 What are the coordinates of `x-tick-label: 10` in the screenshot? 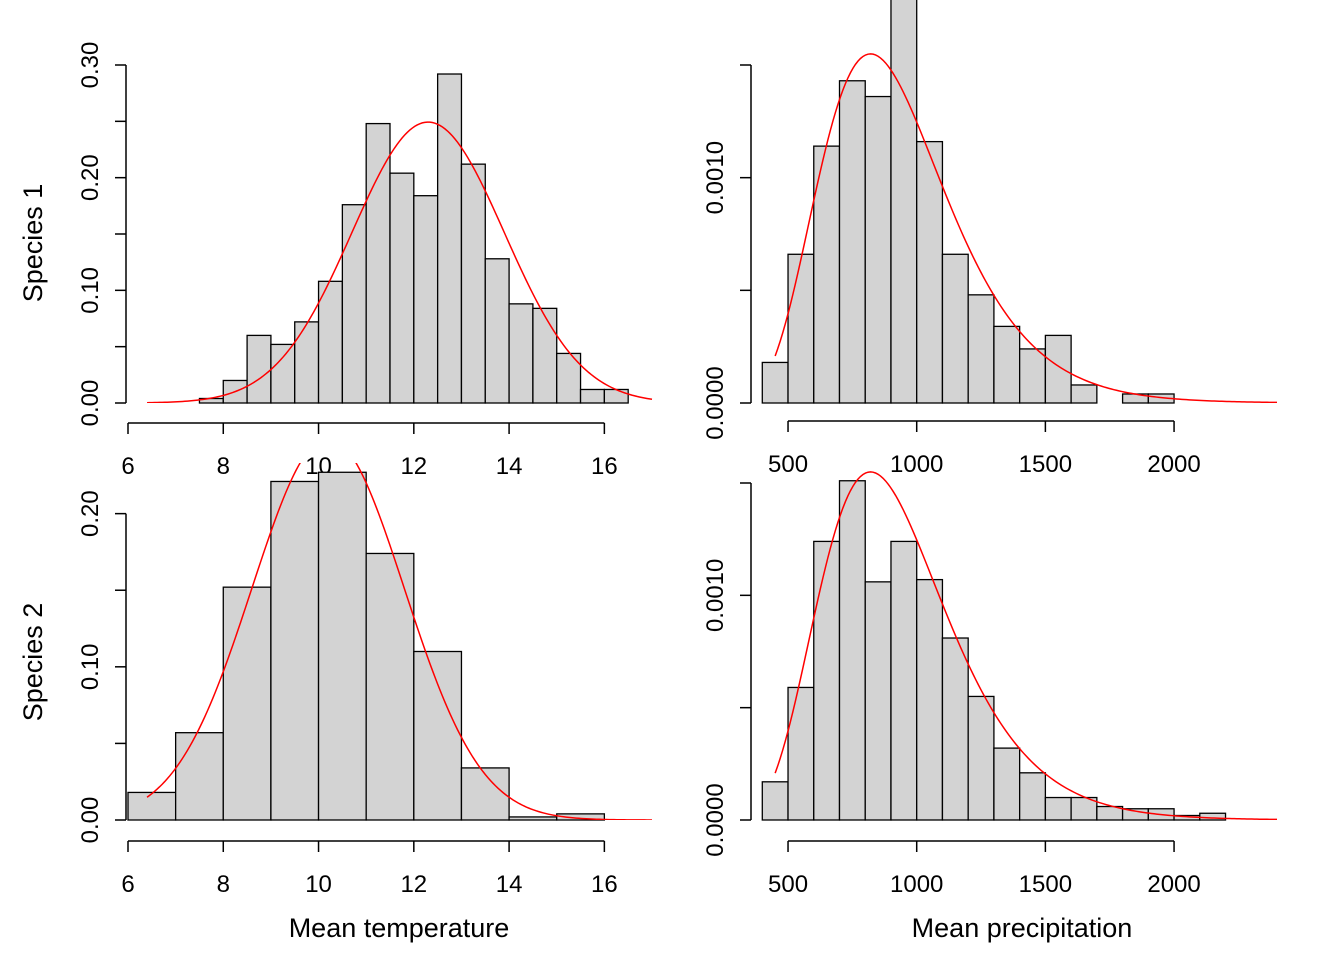 It's located at (318, 884).